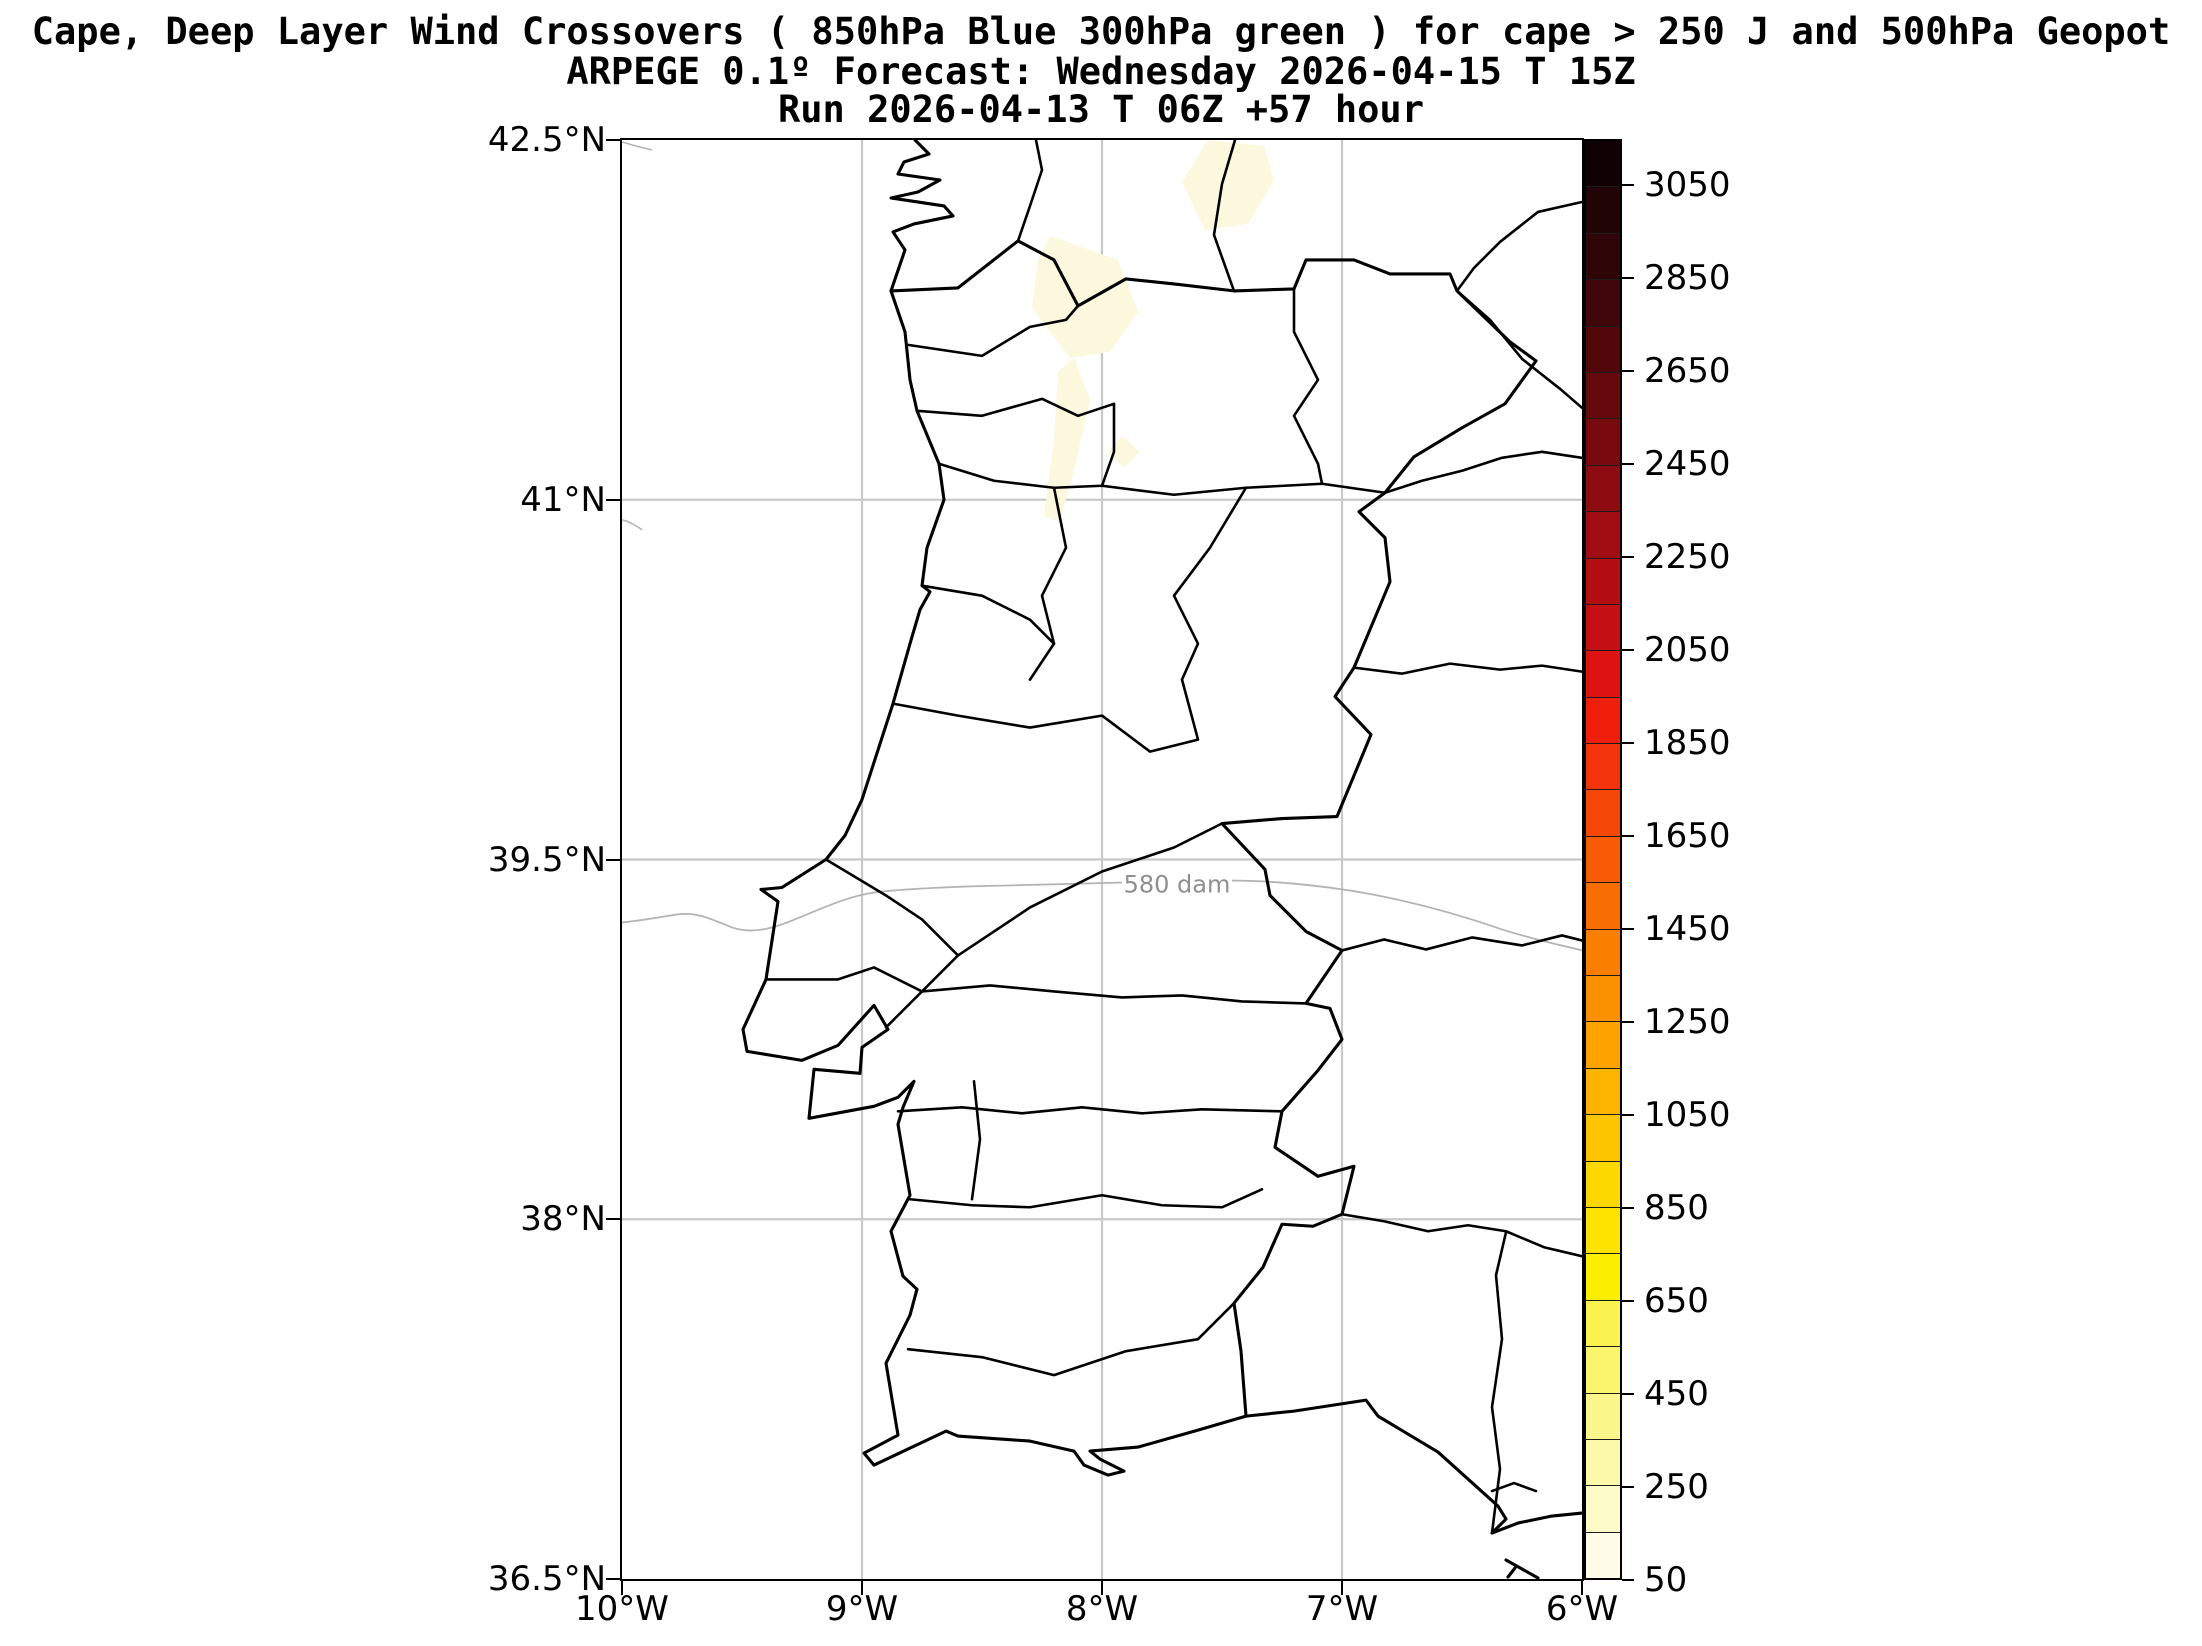  What do you see at coordinates (1687, 929) in the screenshot?
I see `colorbar-label-1450: 1450` at bounding box center [1687, 929].